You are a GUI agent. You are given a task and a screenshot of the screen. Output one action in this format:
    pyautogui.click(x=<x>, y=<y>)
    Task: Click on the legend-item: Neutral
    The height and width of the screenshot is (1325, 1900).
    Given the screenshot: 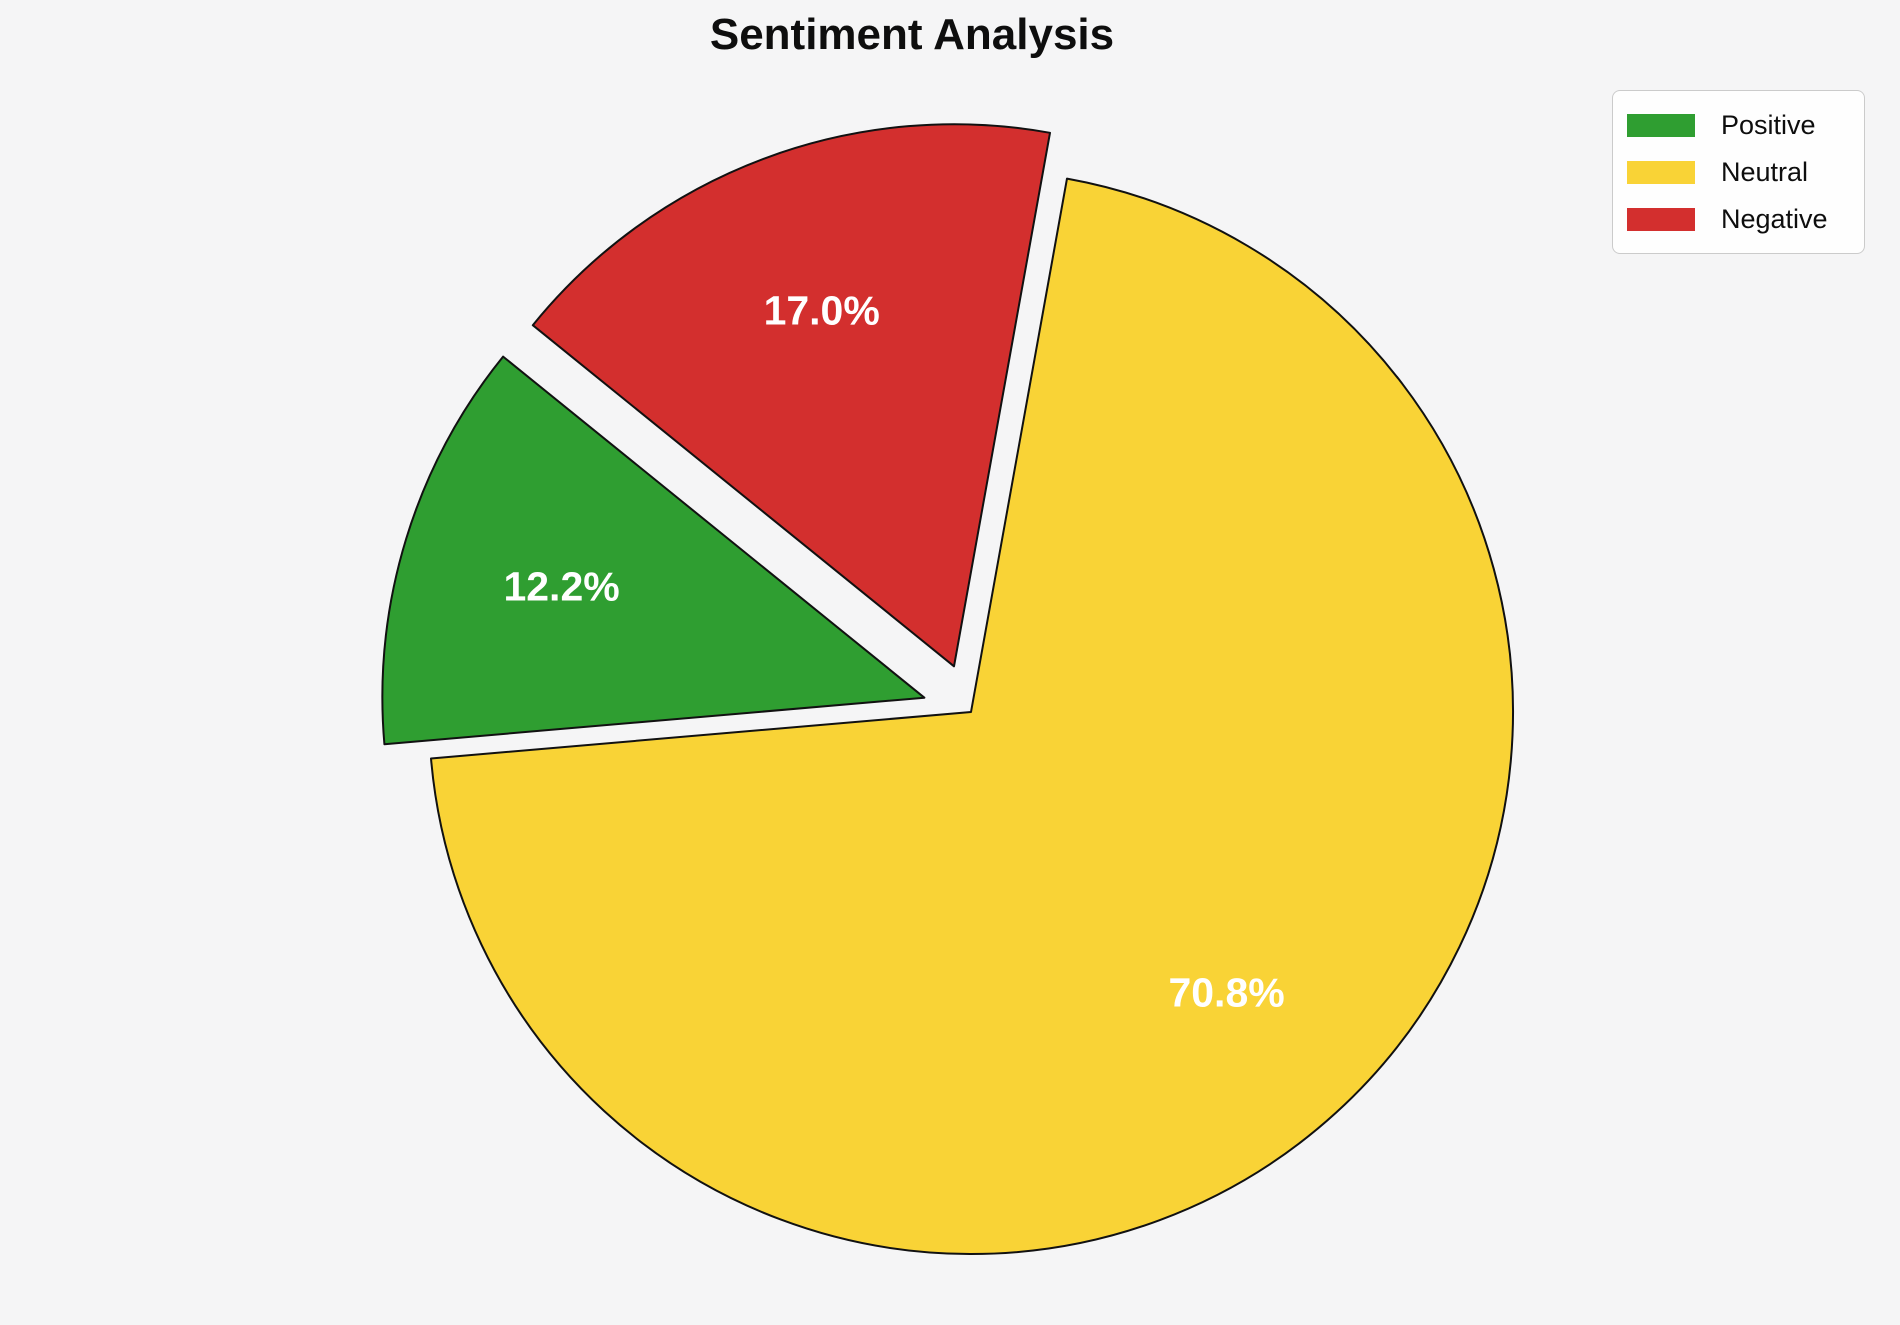 What is the action you would take?
    pyautogui.click(x=1738, y=172)
    